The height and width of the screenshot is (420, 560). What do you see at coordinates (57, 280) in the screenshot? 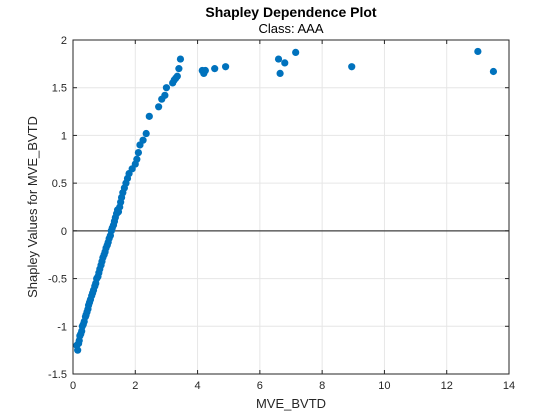
I see `y-tick-label: -0.5` at bounding box center [57, 280].